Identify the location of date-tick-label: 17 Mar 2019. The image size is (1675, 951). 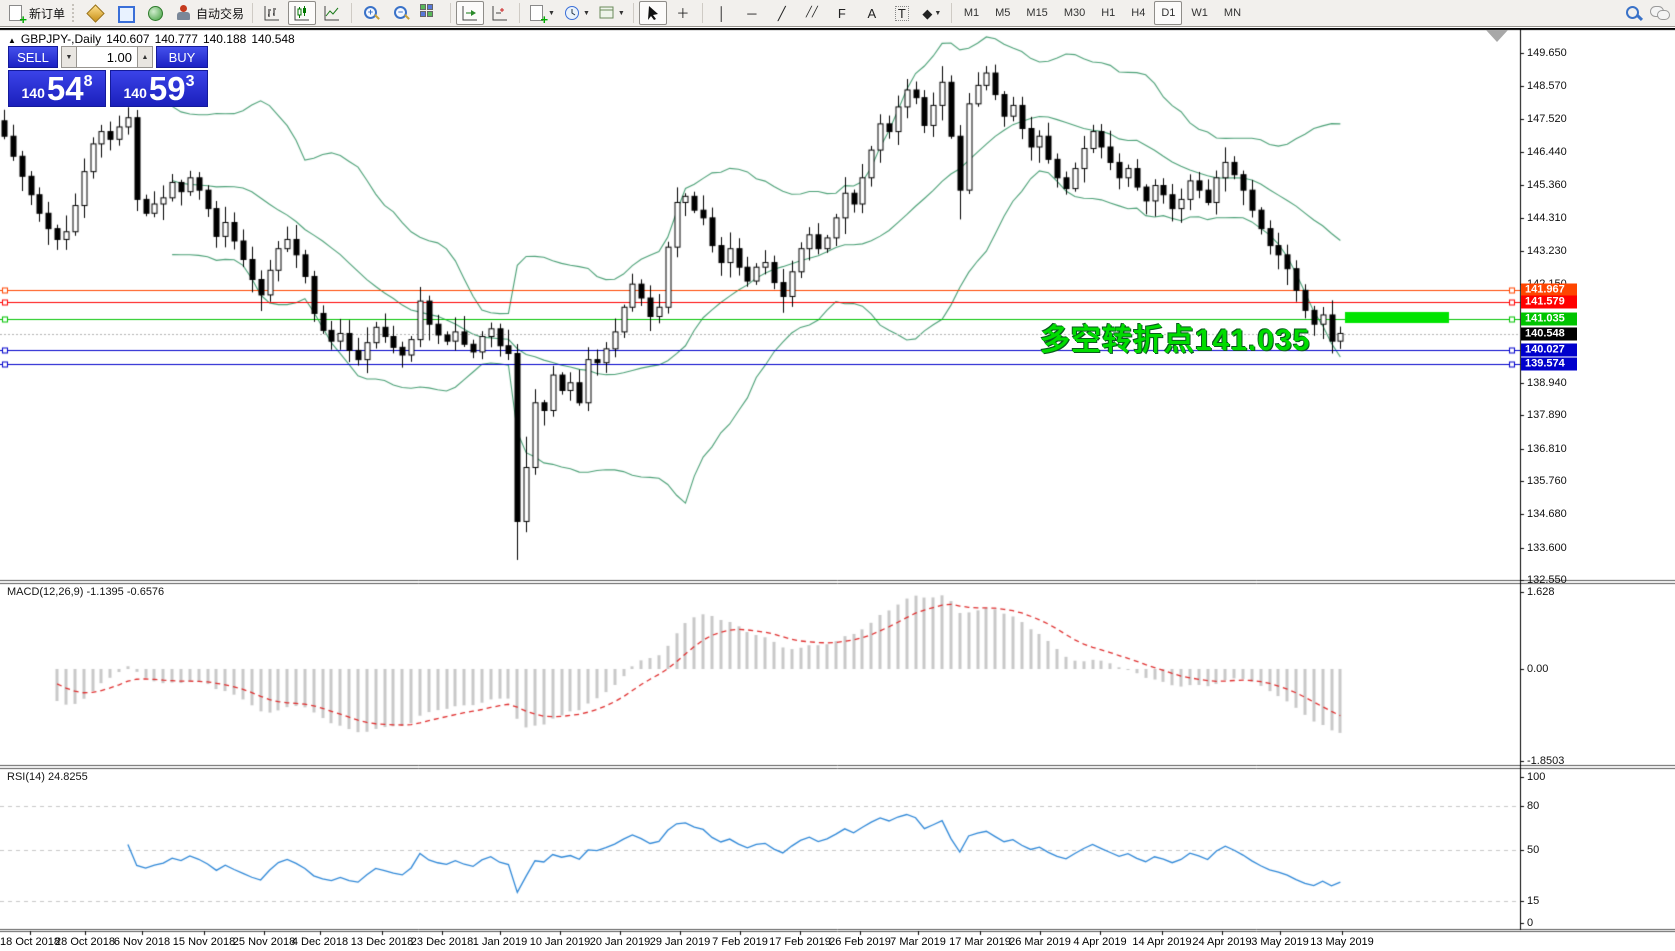
(980, 942).